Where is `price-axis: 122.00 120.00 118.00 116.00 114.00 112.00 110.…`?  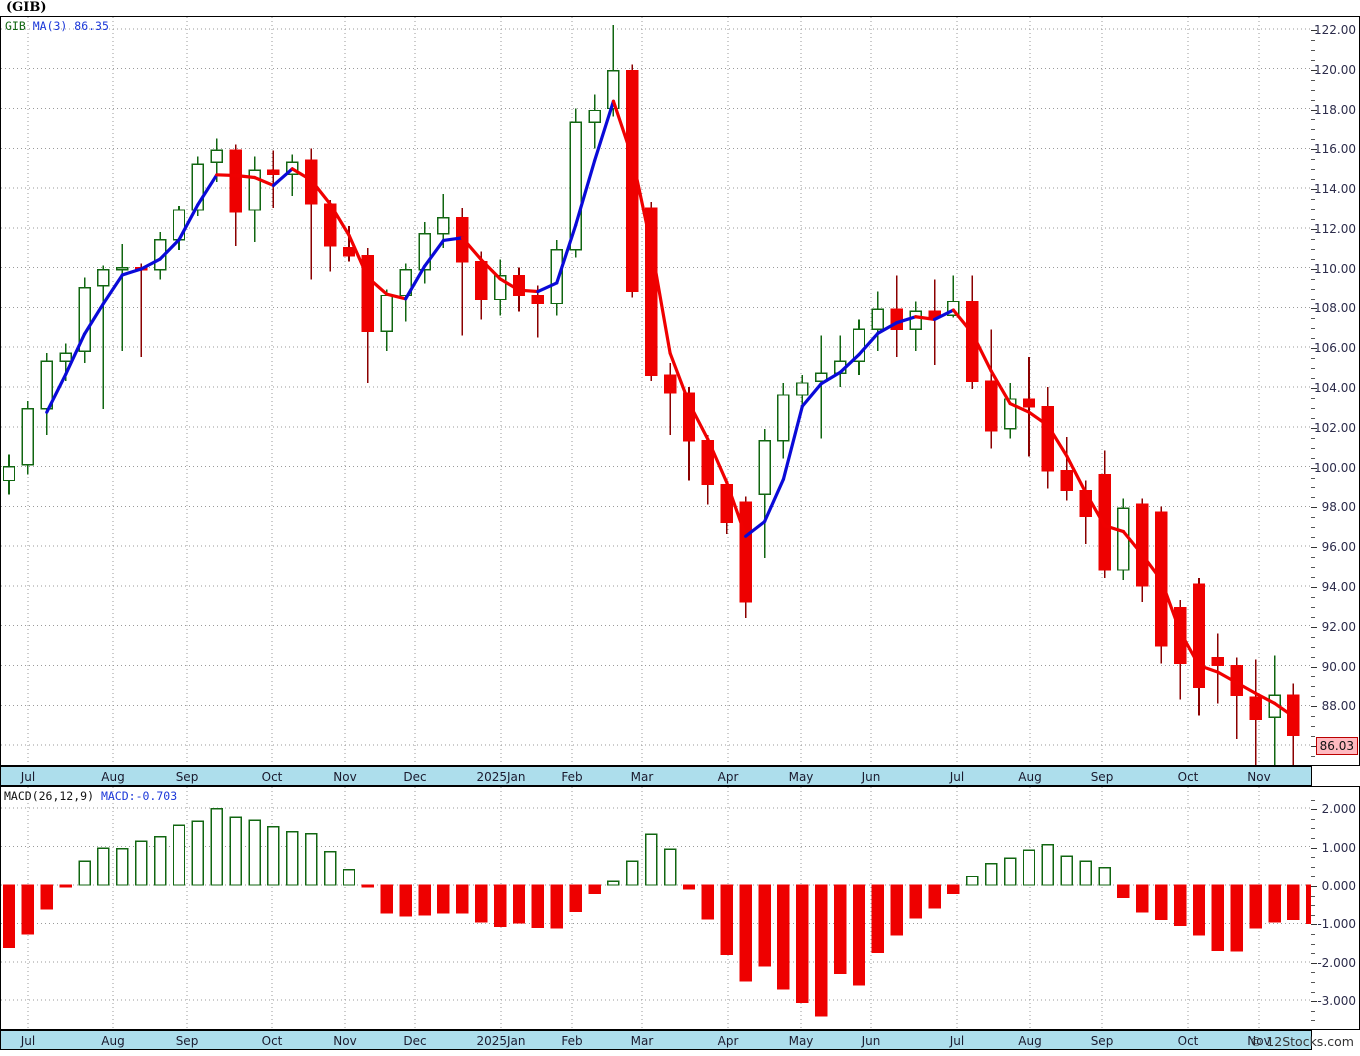
price-axis: 122.00 120.00 118.00 116.00 114.00 112.00 110.… is located at coordinates (1335, 391).